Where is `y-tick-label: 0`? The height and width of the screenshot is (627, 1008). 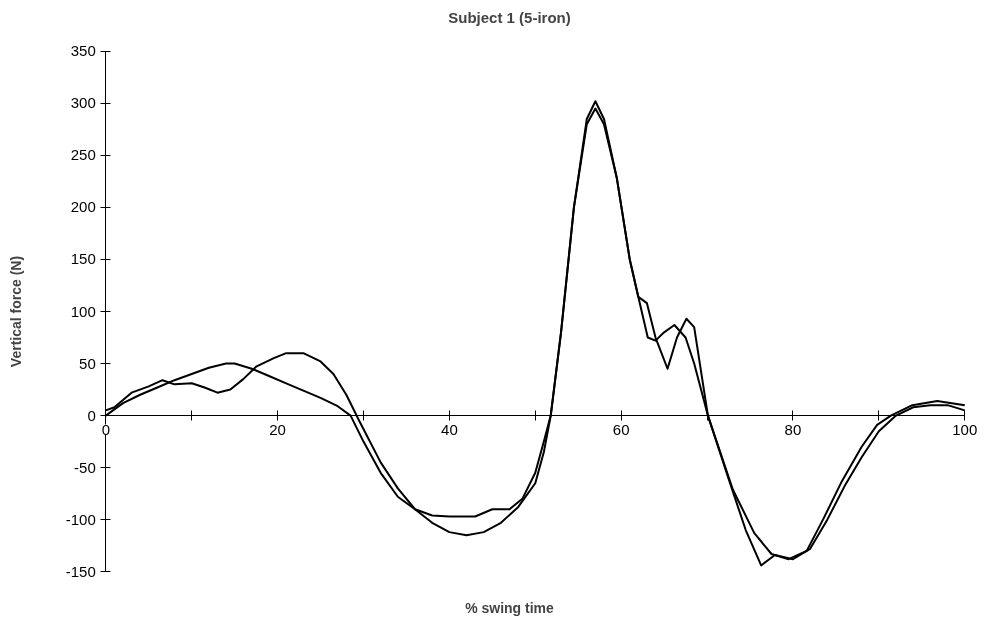 y-tick-label: 0 is located at coordinates (91, 415).